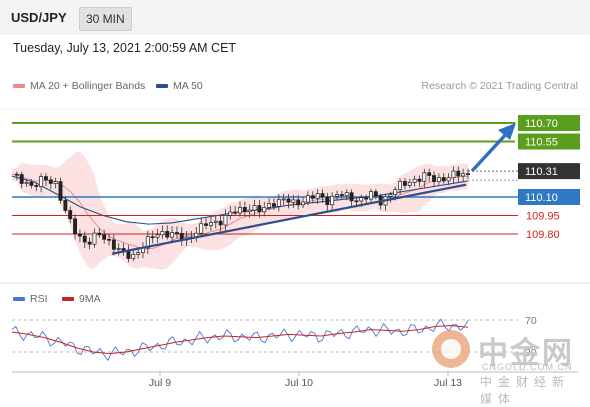  What do you see at coordinates (188, 86) in the screenshot?
I see `ma50-label: MA 50` at bounding box center [188, 86].